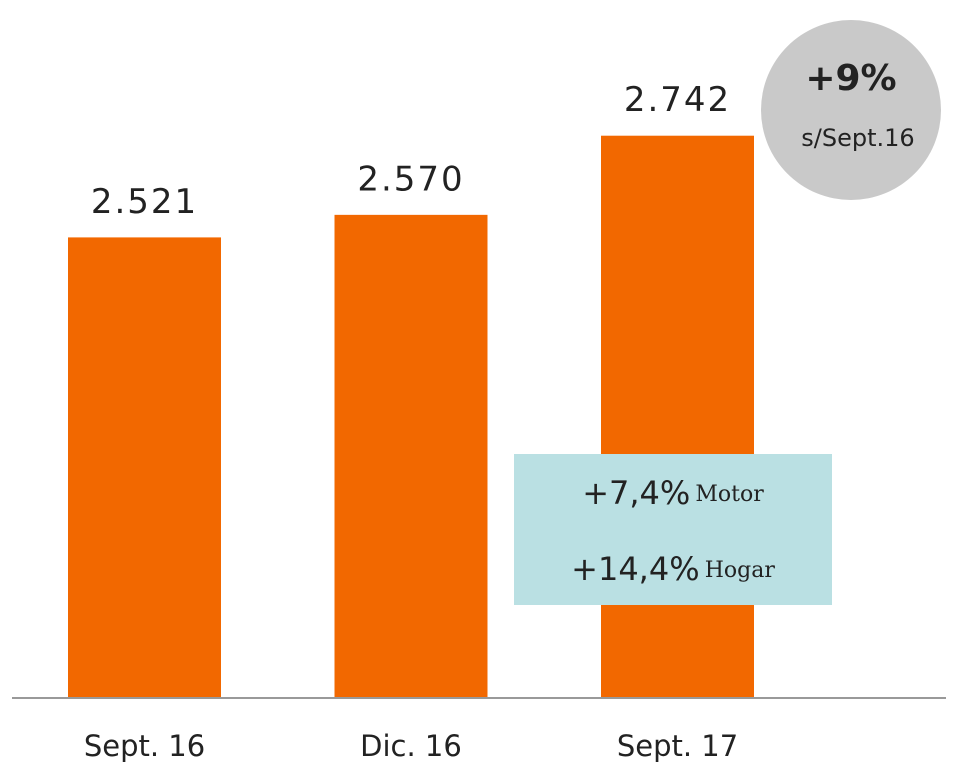 This screenshot has height=769, width=958. What do you see at coordinates (144, 202) in the screenshot?
I see `value-label: 2.521` at bounding box center [144, 202].